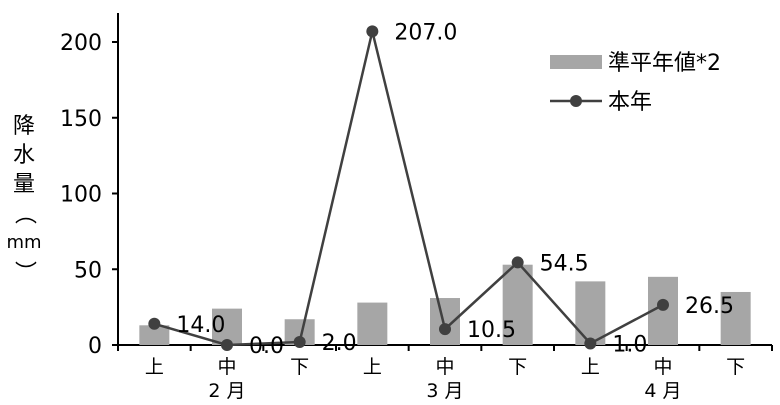 The height and width of the screenshot is (405, 780). What do you see at coordinates (23, 184) in the screenshot?
I see `y-axis-label-char: 量` at bounding box center [23, 184].